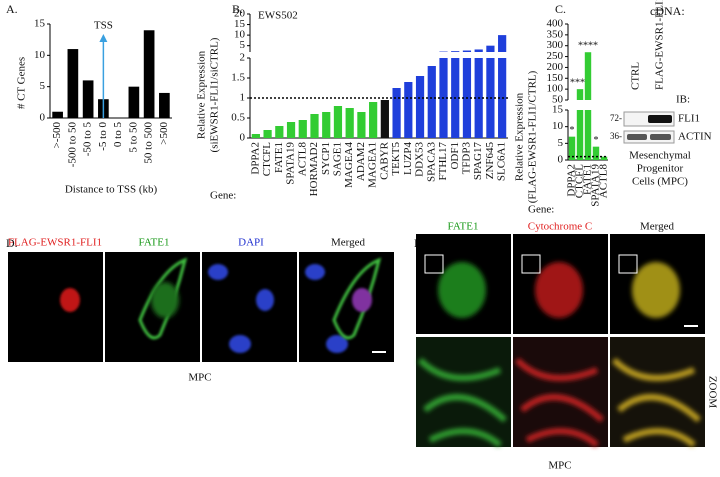 The image size is (720, 477). I want to click on panel-label: C., so click(560, 9).